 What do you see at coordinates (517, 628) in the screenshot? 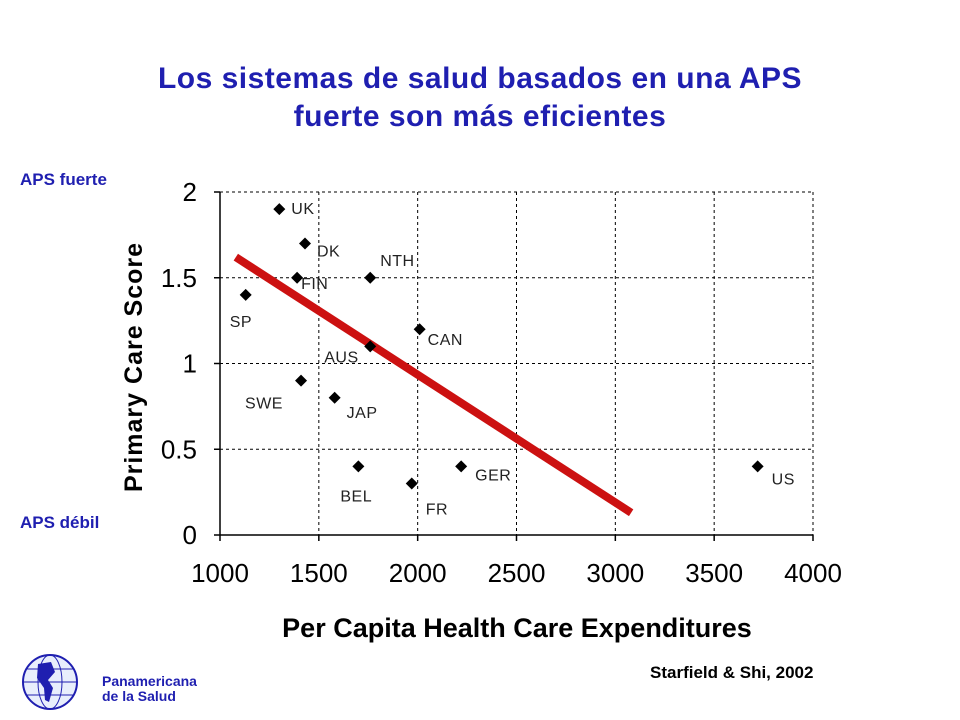
I see `x-axis-label: Per Capita Health Care Expenditures` at bounding box center [517, 628].